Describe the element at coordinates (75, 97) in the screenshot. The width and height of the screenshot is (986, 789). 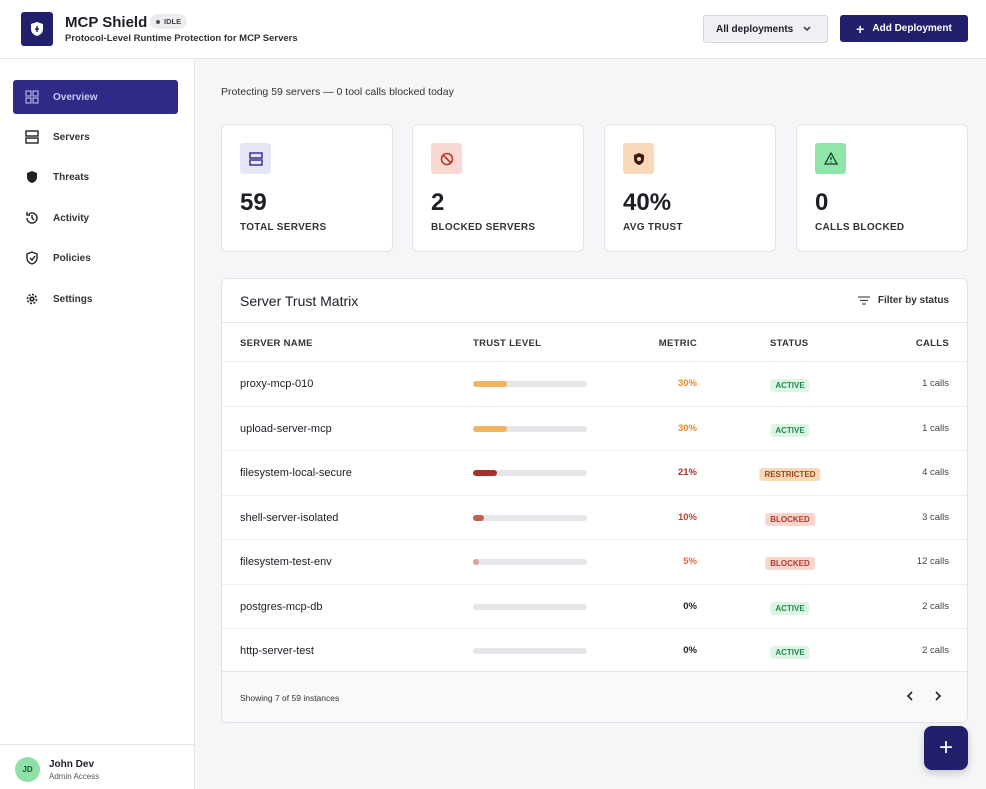
I see `nav-label: Overview` at that location.